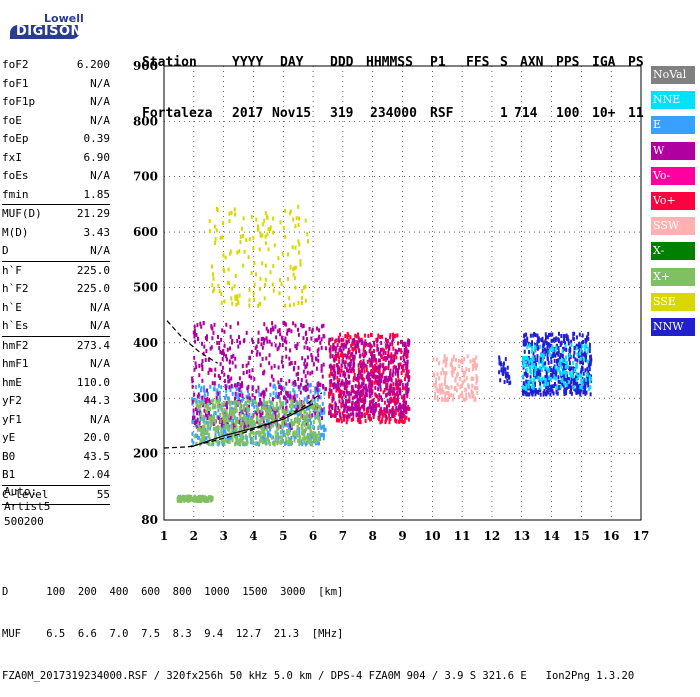  I want to click on param-label: yF2, so click(12, 400).